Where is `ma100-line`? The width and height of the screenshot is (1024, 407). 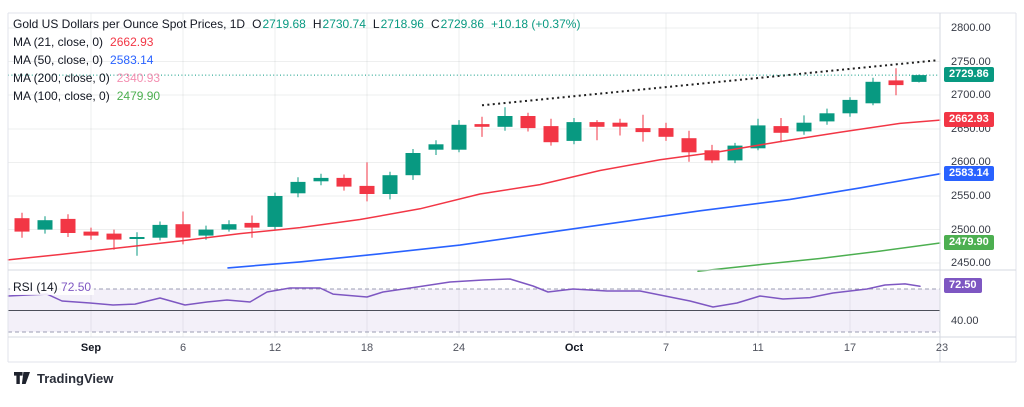 ma100-line is located at coordinates (819, 257).